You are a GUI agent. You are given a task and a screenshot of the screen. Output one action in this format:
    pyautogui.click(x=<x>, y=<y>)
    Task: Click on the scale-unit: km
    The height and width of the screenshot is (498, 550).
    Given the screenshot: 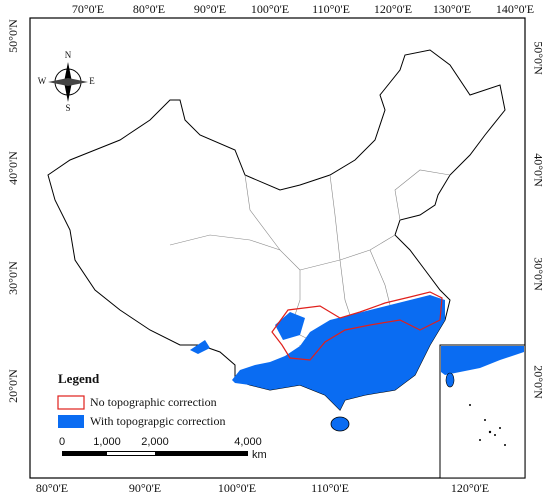 What is the action you would take?
    pyautogui.click(x=259, y=455)
    